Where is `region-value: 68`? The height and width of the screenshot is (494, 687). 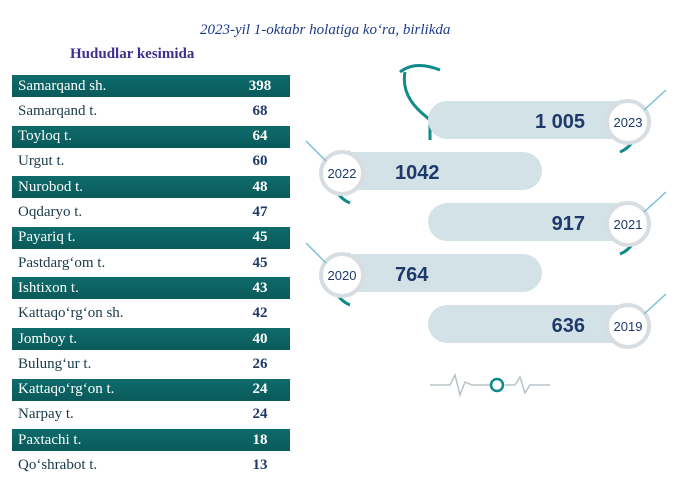 region-value: 68 is located at coordinates (260, 110).